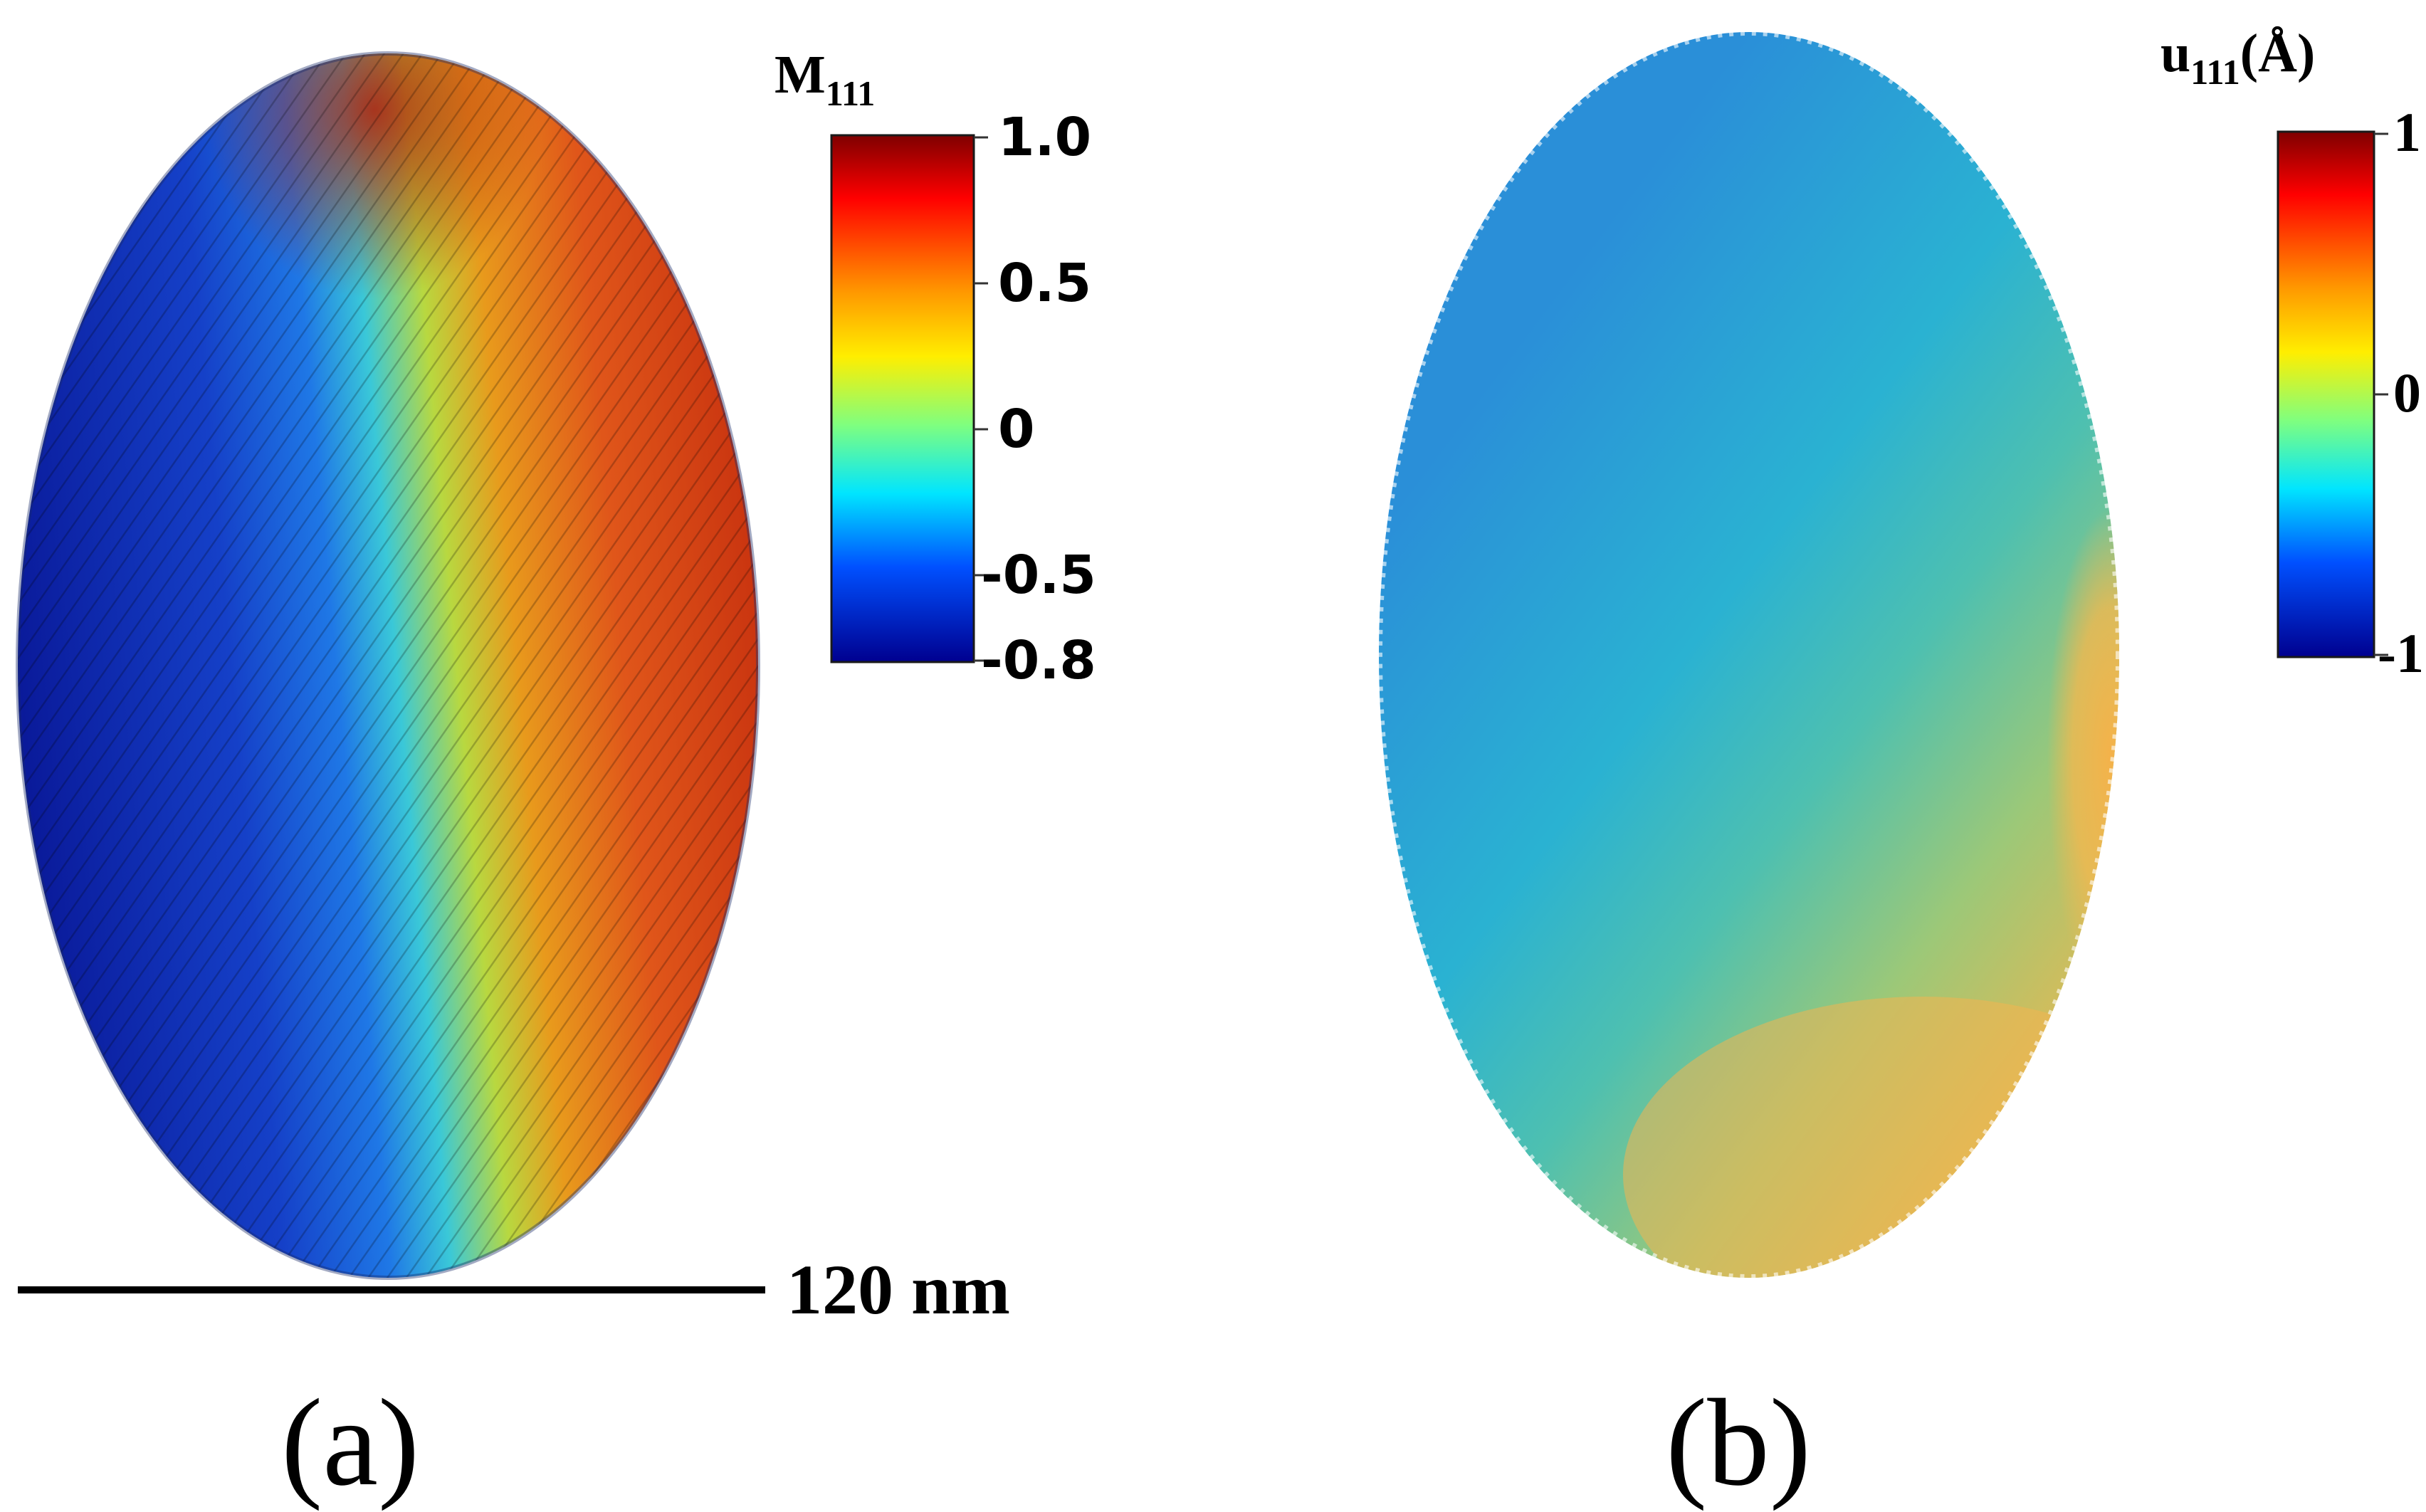 The width and height of the screenshot is (2426, 1512). Describe the element at coordinates (1044, 283) in the screenshot. I see `colorbar-a-tick-label: 0.5` at that location.